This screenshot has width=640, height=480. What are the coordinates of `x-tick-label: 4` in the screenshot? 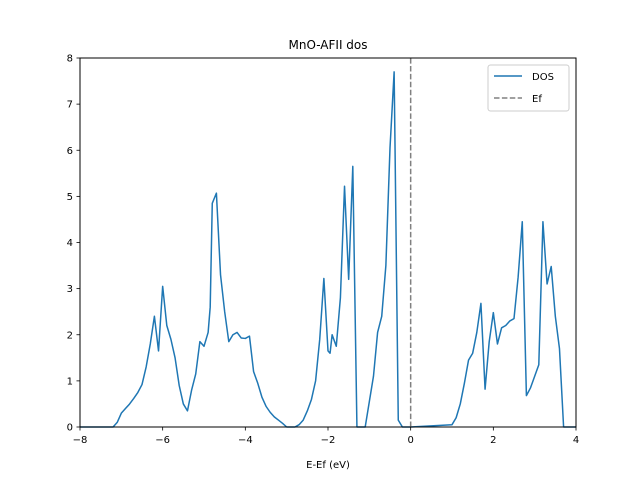 It's located at (576, 440).